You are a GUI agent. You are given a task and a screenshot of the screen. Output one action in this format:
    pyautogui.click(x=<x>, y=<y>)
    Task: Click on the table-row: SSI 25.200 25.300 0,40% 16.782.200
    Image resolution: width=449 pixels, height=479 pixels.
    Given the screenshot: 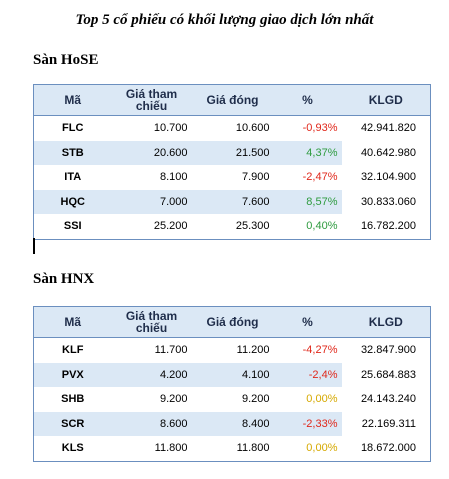 What is the action you would take?
    pyautogui.click(x=232, y=227)
    